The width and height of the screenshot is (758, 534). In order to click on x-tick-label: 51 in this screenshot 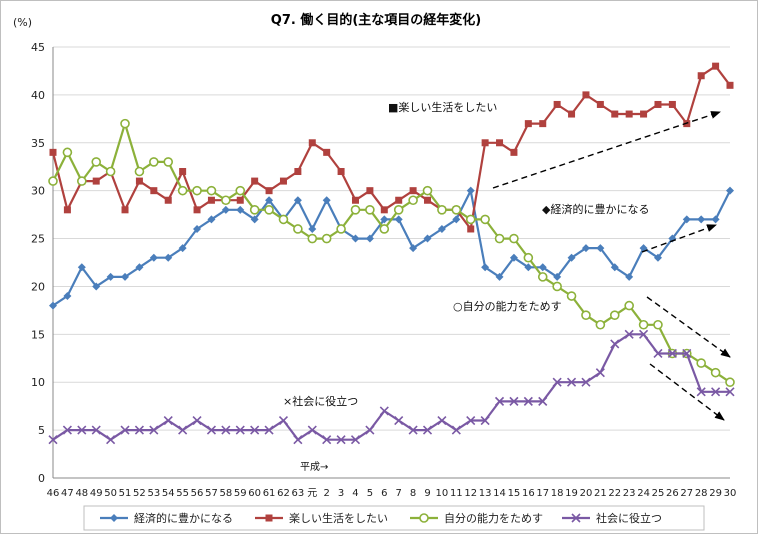, I will do `click(125, 493)`.